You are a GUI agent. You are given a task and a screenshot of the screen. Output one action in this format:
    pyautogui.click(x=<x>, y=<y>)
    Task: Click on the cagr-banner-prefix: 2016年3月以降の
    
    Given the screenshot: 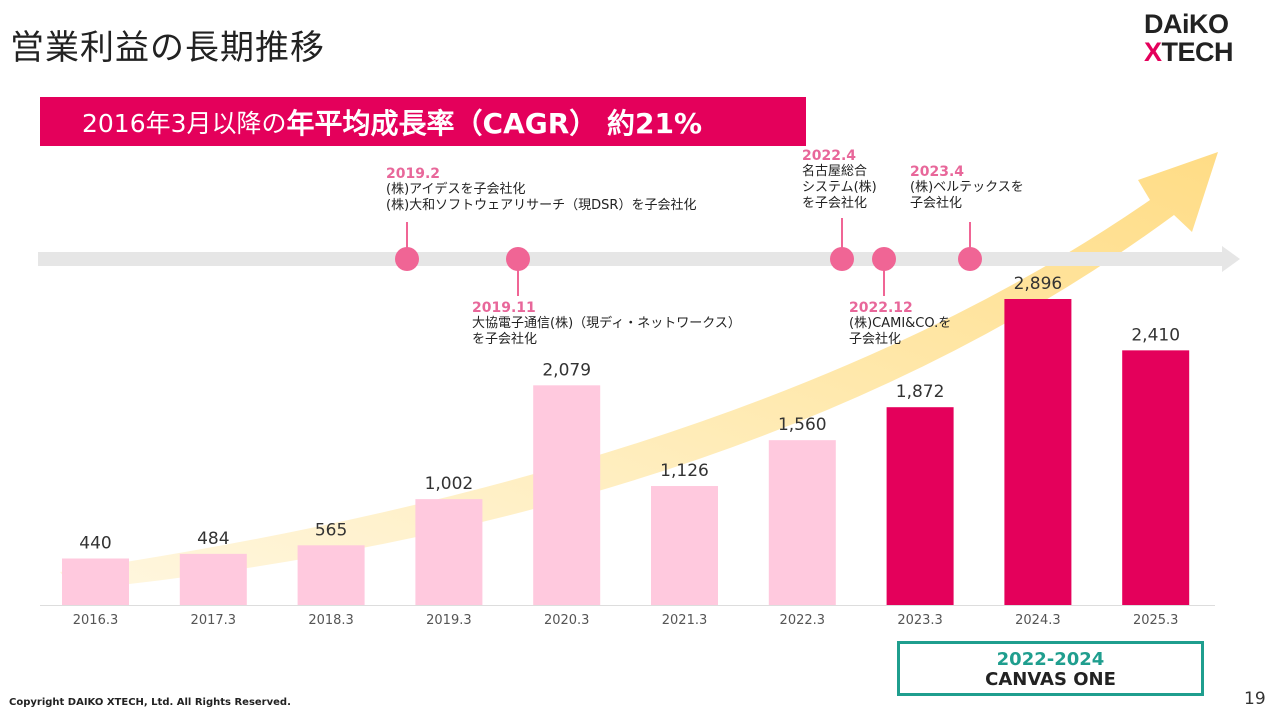 What is the action you would take?
    pyautogui.click(x=184, y=123)
    